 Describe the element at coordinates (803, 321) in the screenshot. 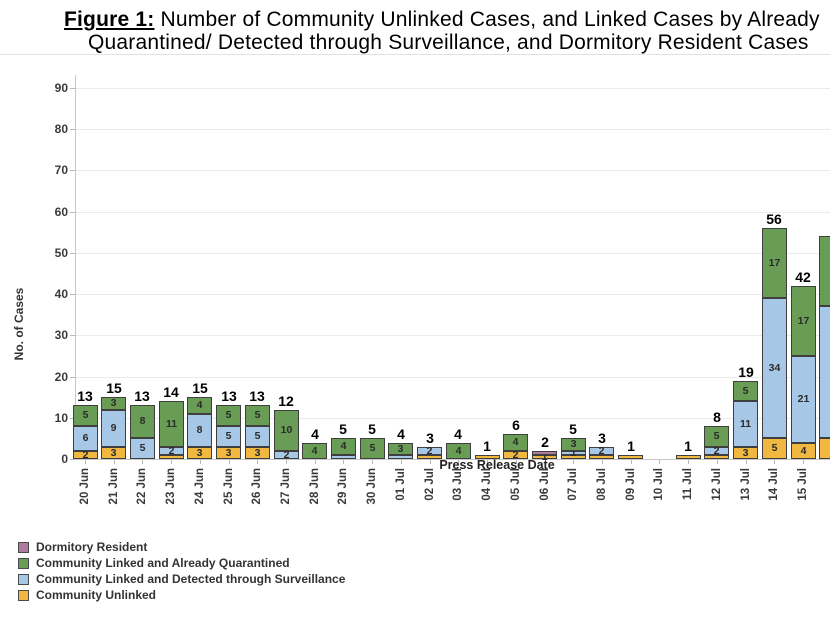

I see `bar-segment-quarantined: 17` at that location.